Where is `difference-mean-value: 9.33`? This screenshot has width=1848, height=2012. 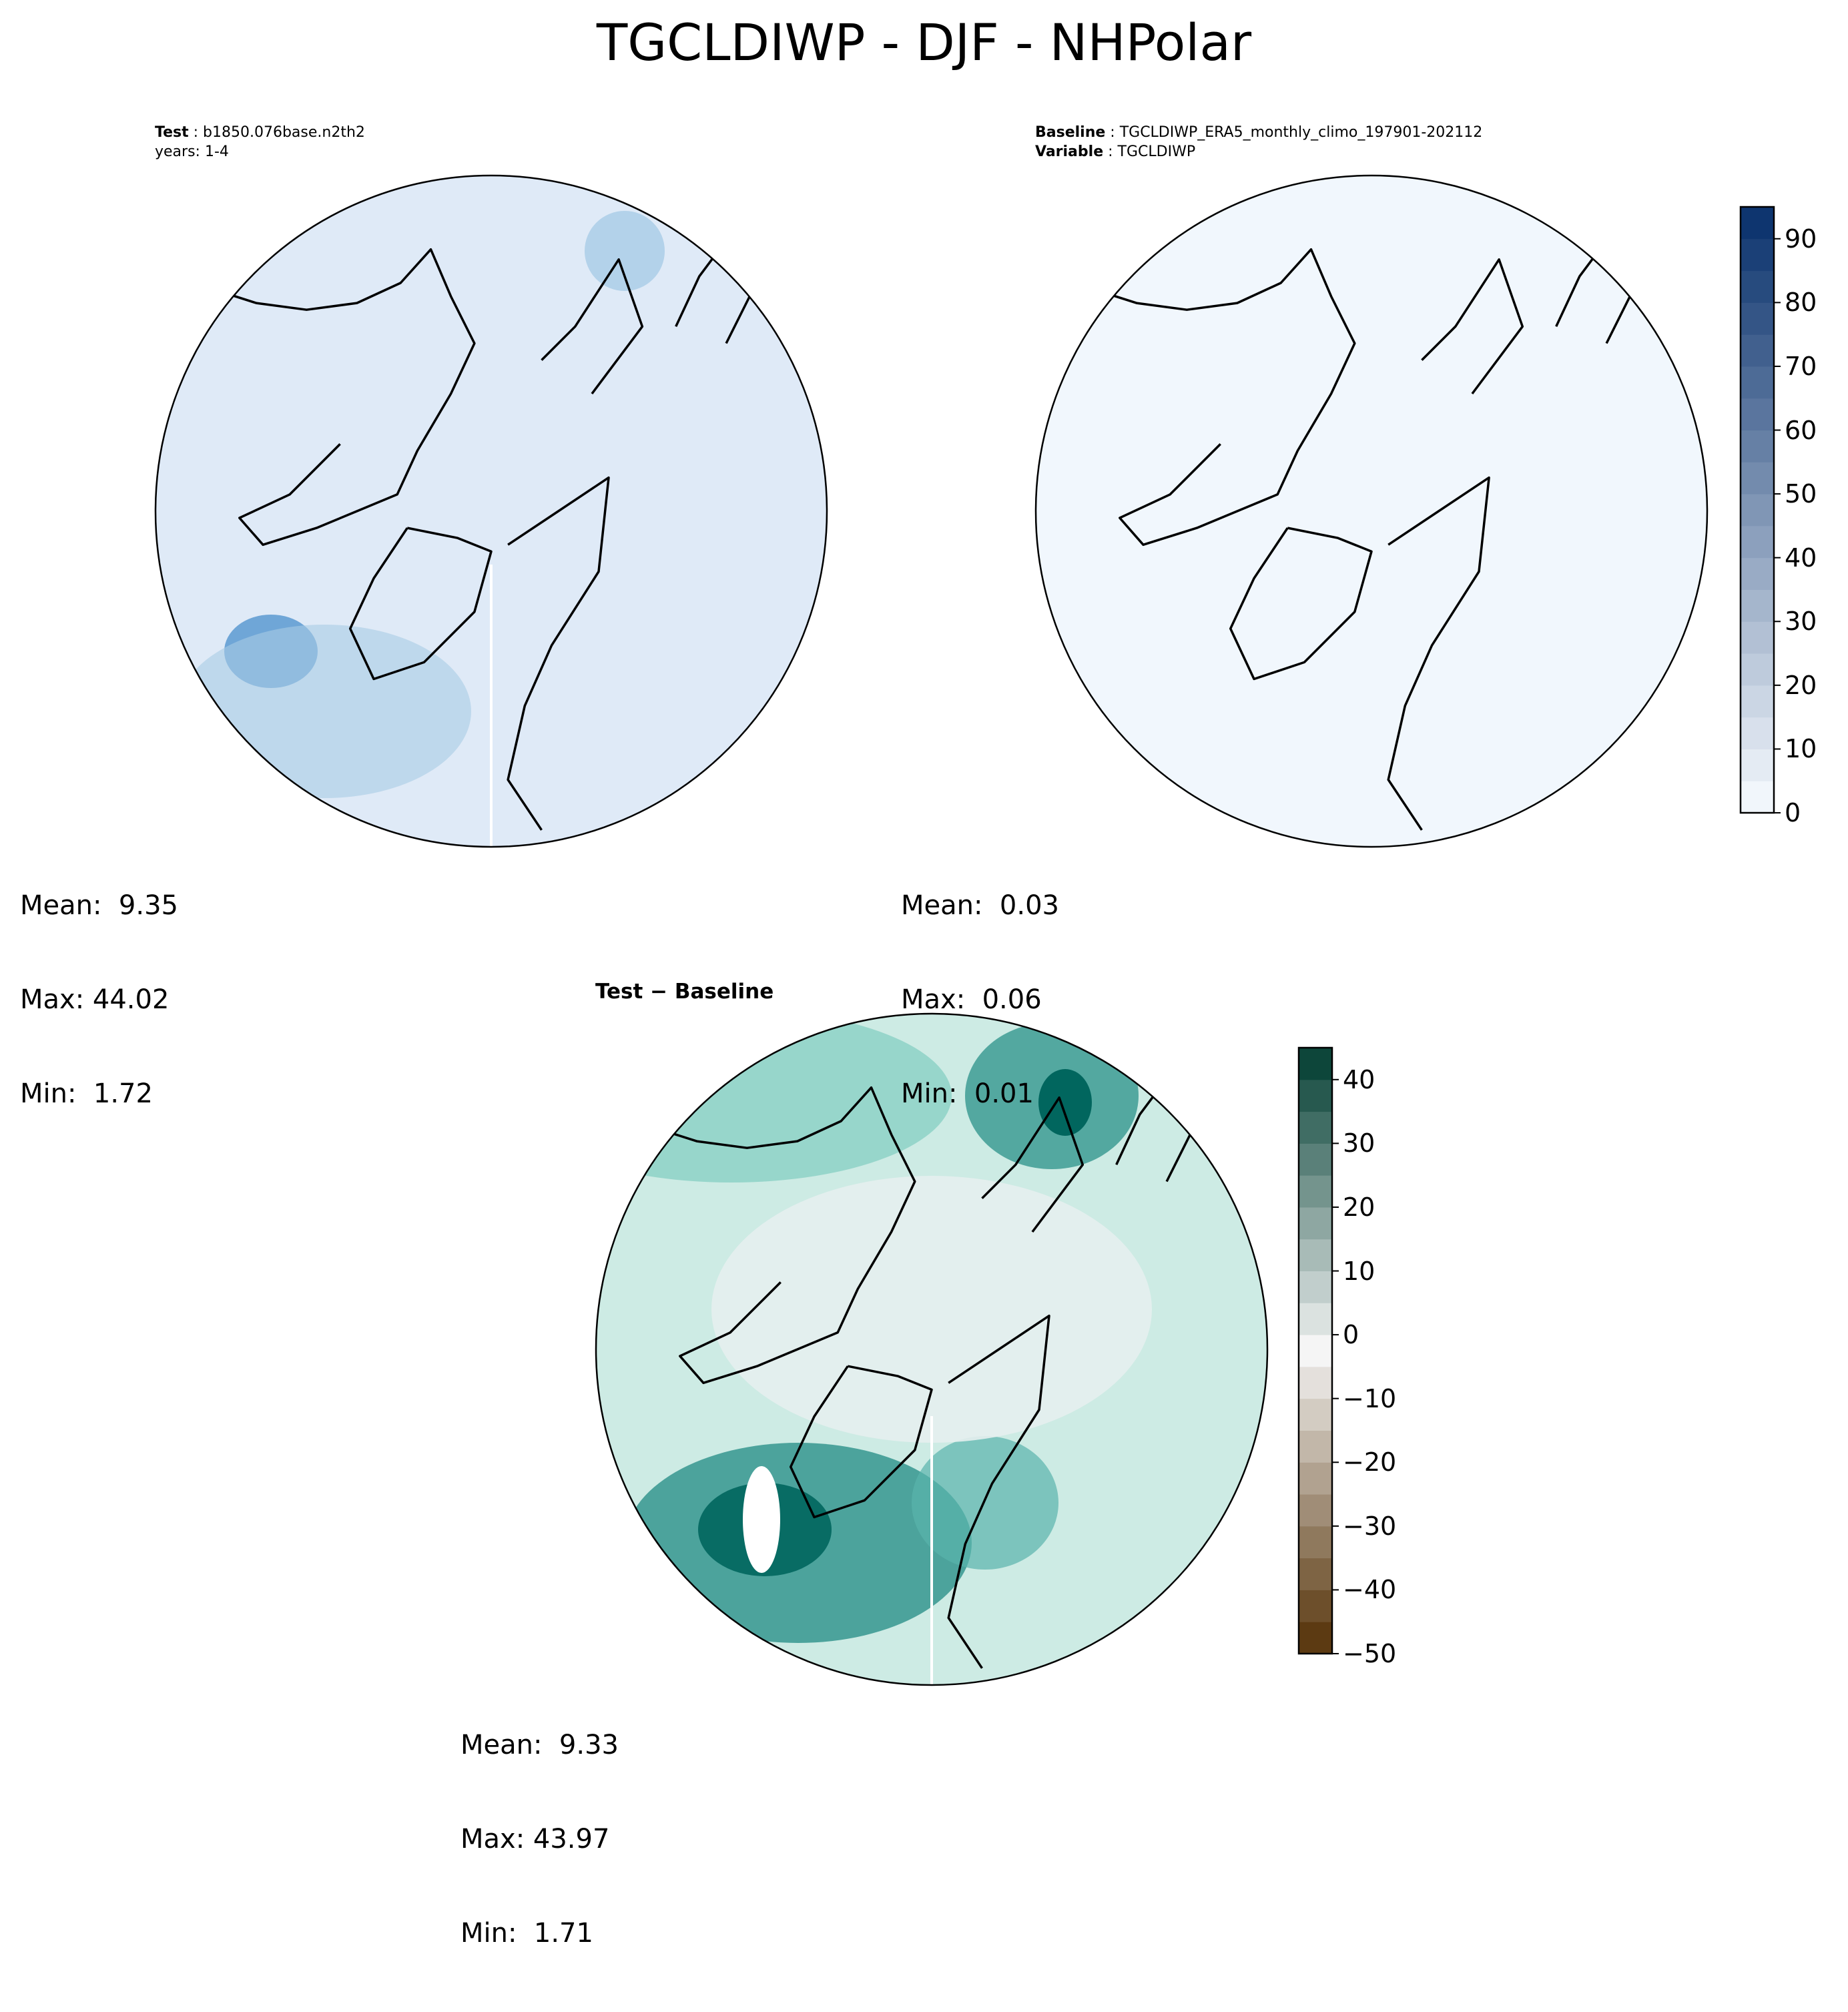
difference-mean-value: 9.33 is located at coordinates (589, 1745).